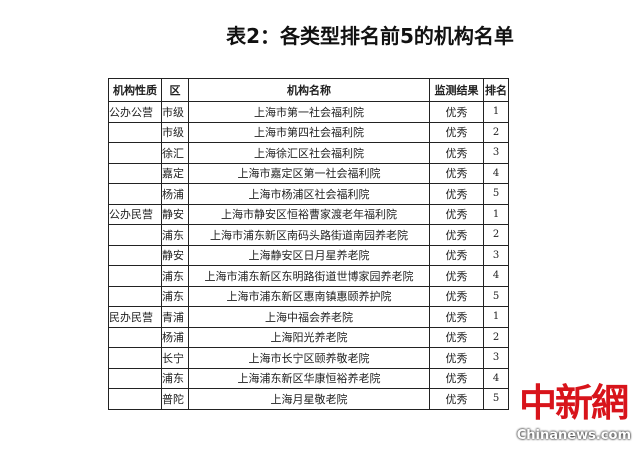  I want to click on header-type: 机构性质, so click(135, 90).